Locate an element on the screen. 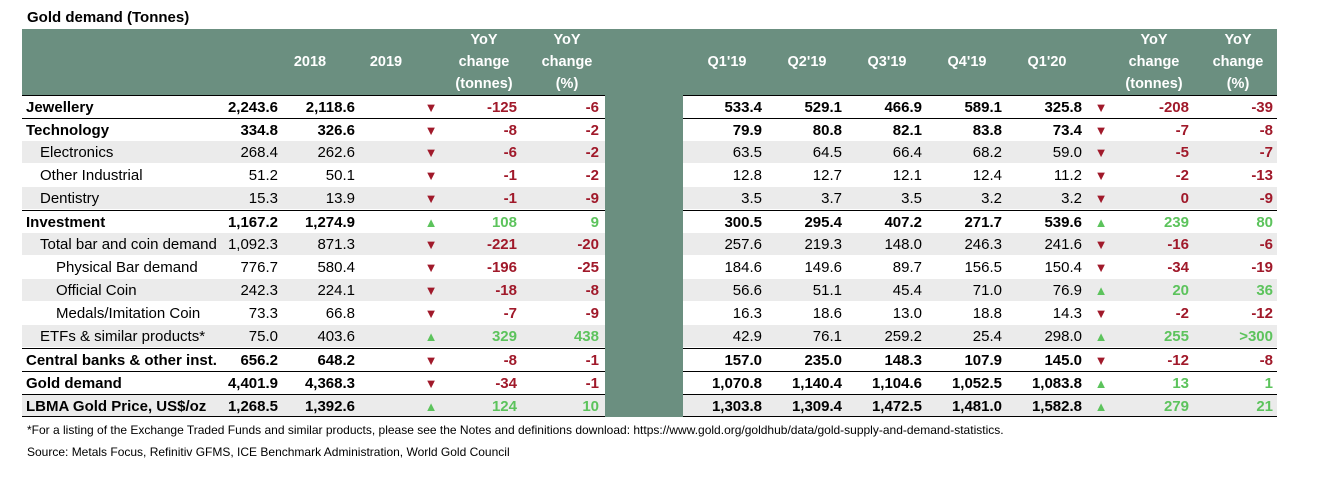  quarter-value: 1,481.0 is located at coordinates (976, 406).